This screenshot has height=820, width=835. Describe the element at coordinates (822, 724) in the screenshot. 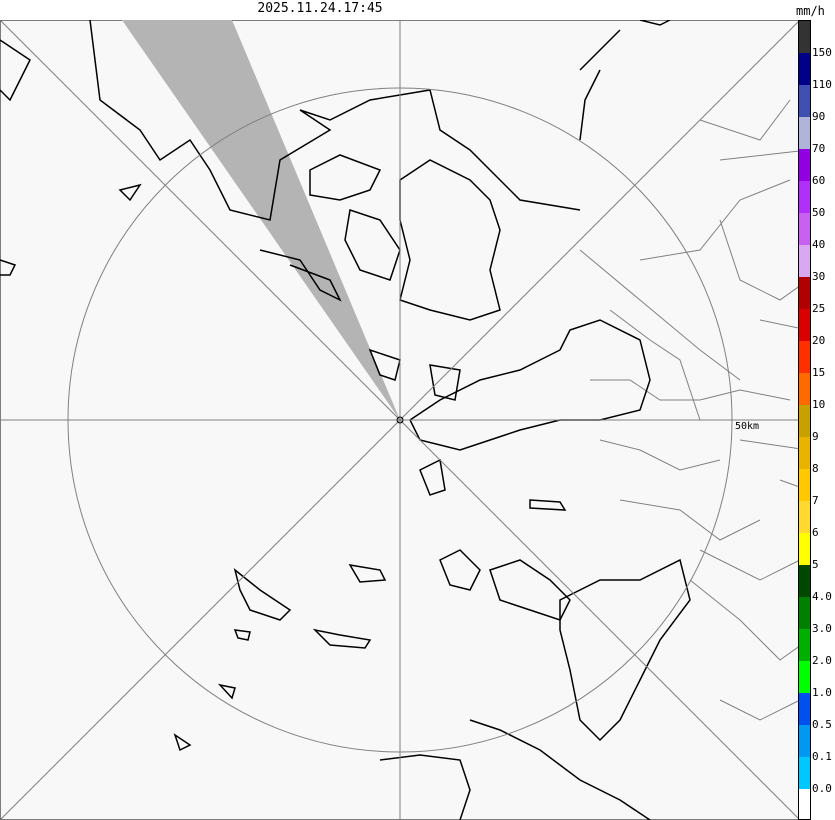

I see `legend-label: 0.5` at that location.